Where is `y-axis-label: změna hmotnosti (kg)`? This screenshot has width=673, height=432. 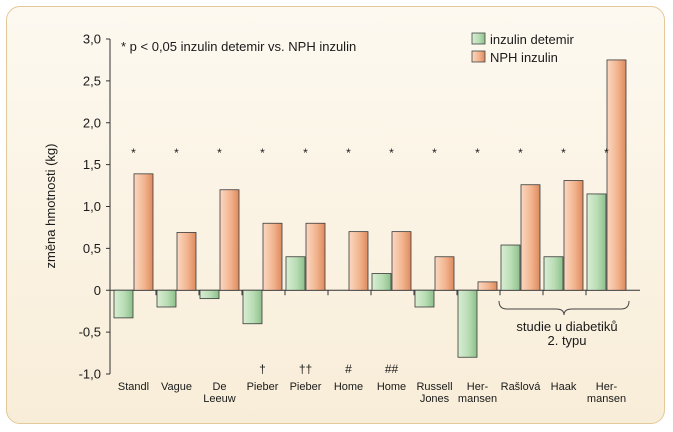
y-axis-label: změna hmotnosti (kg) is located at coordinates (50, 206).